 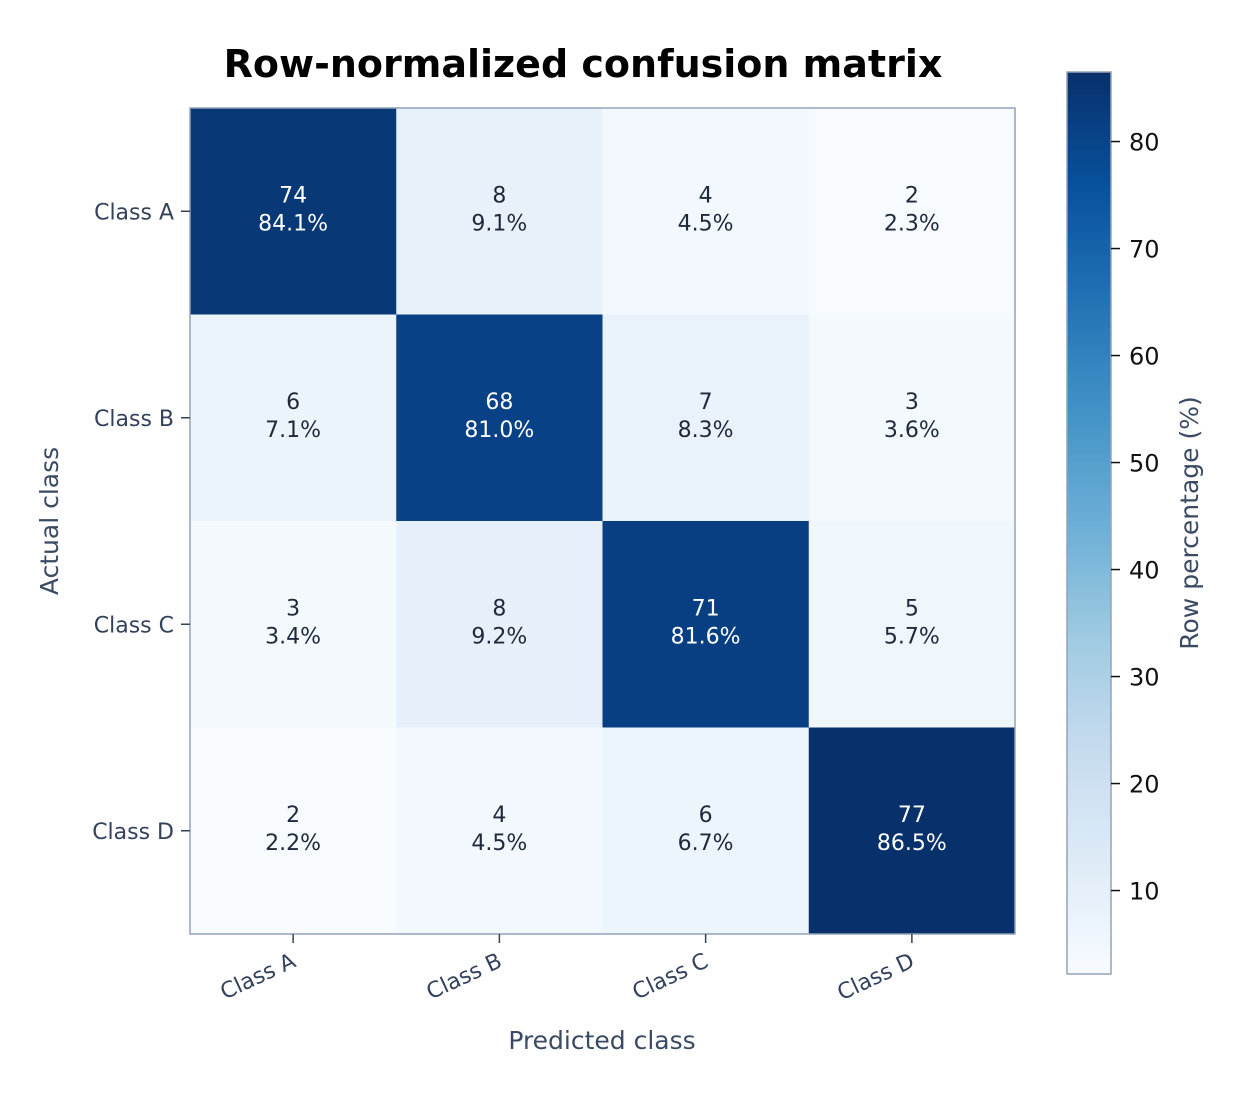 What do you see at coordinates (706, 636) in the screenshot?
I see `cell-percent-label: 81.6%` at bounding box center [706, 636].